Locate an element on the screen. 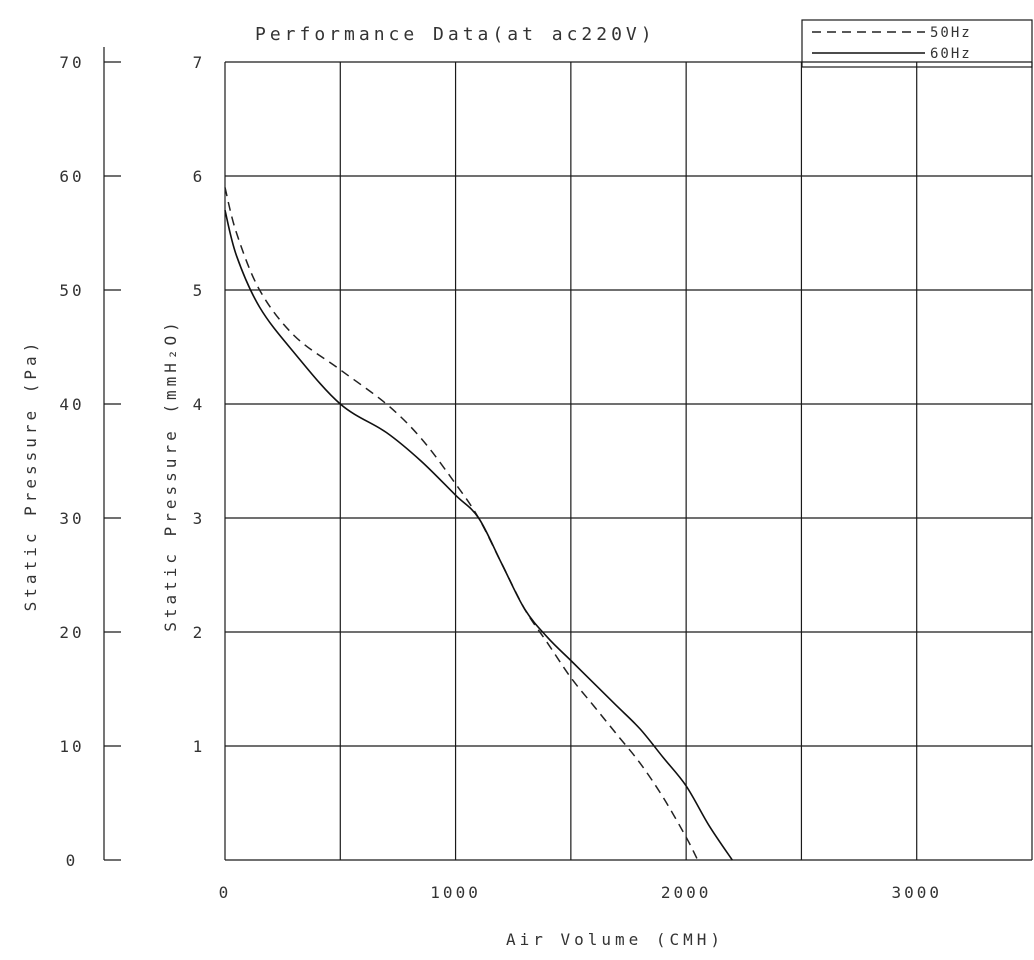 The height and width of the screenshot is (960, 1034). secondary-y-tick-label: 70 is located at coordinates (71, 62).